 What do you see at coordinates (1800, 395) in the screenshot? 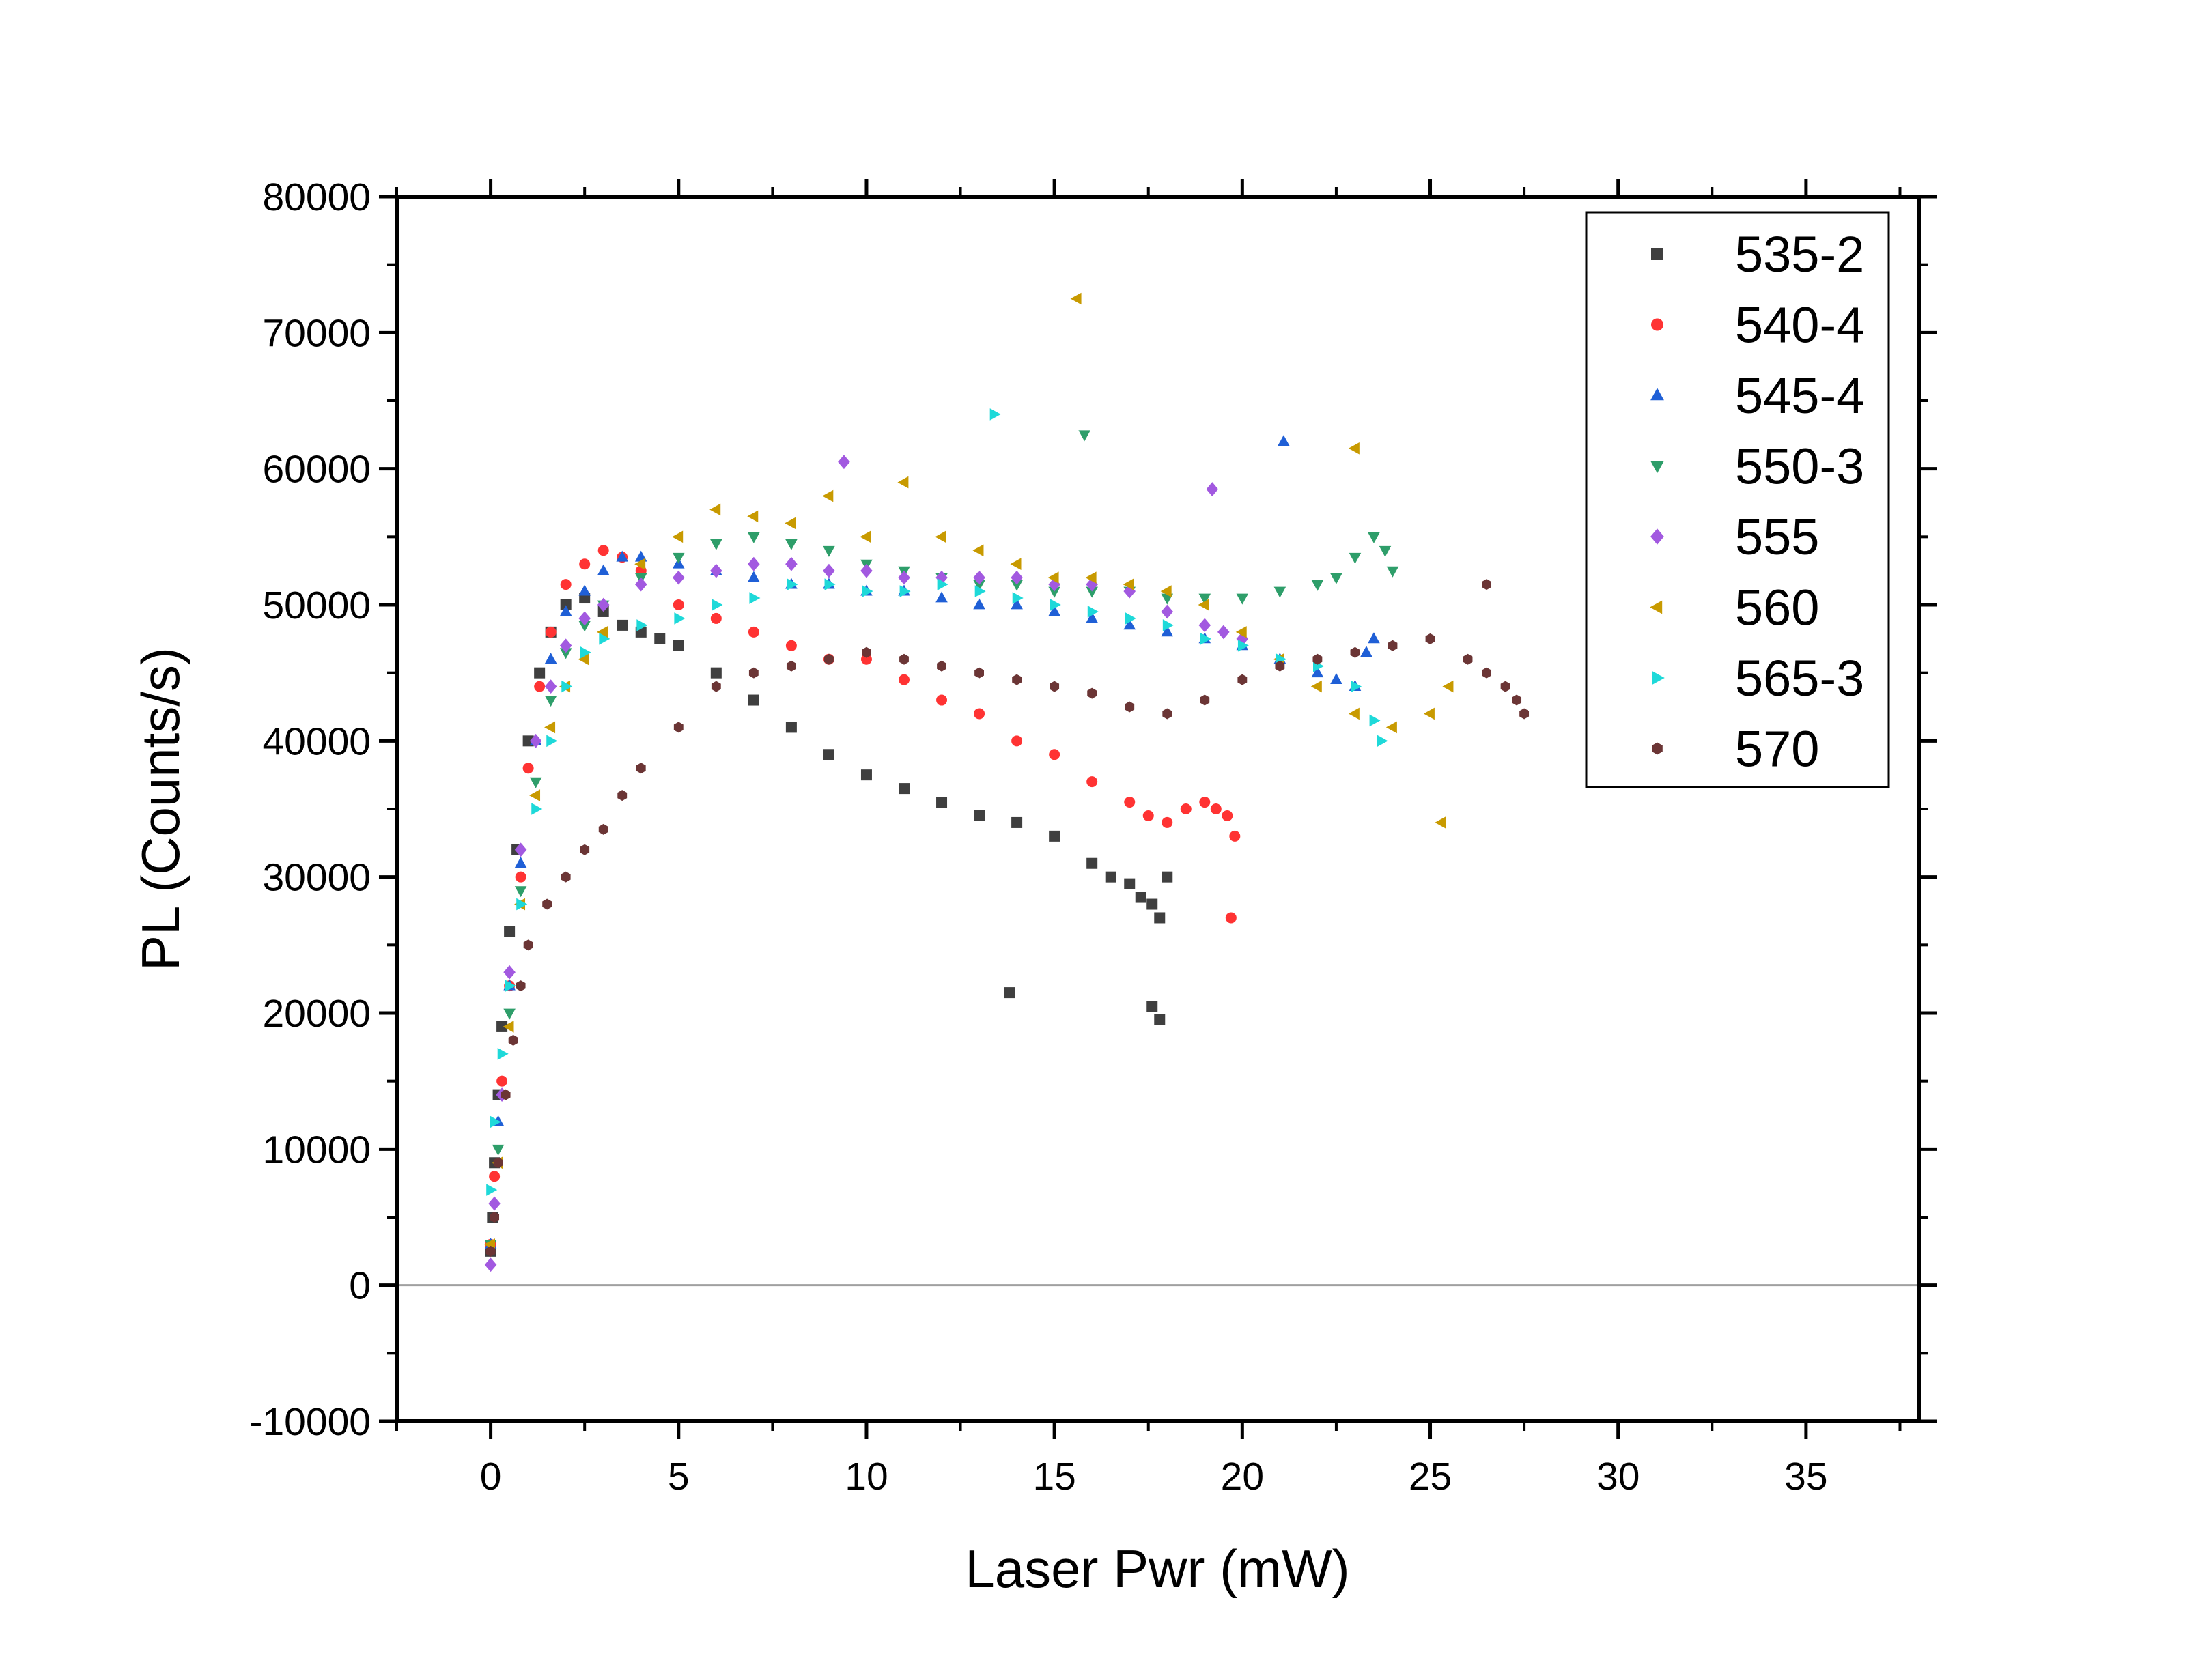
I see `legend-label: 545-4` at bounding box center [1800, 395].